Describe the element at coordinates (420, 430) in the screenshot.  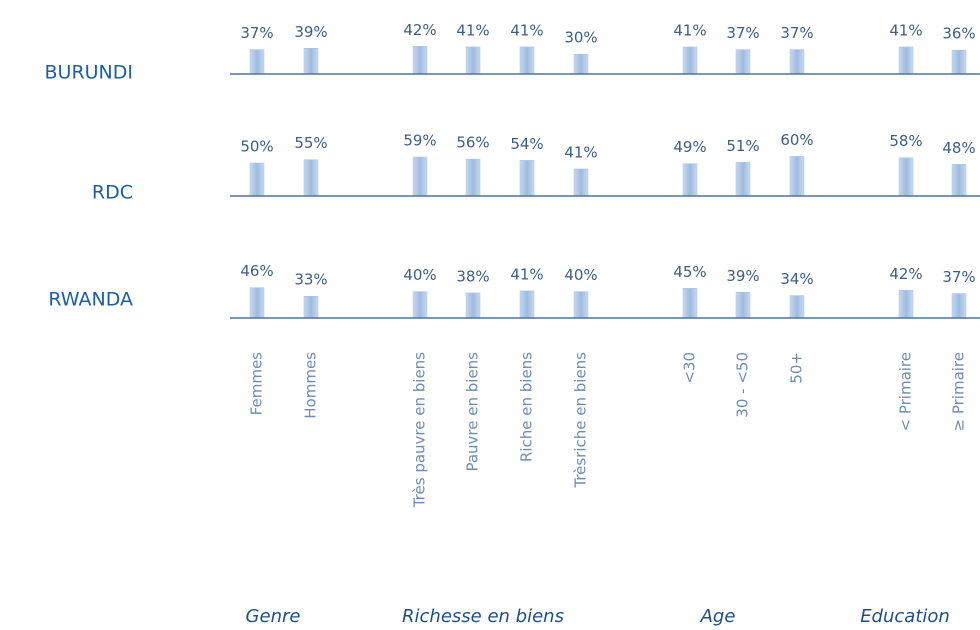
I see `category-label: Très pauvre en biens` at that location.